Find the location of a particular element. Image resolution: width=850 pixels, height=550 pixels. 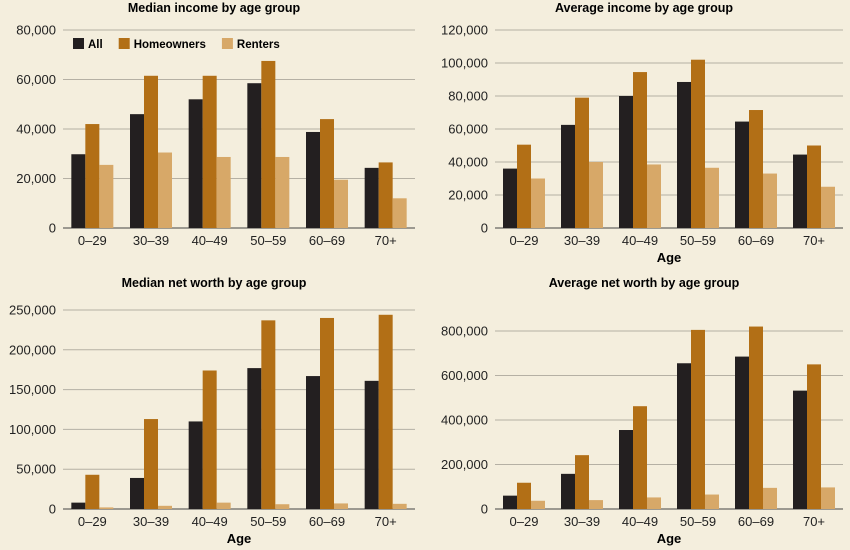

y-tick-label: 20,000 is located at coordinates (468, 195).